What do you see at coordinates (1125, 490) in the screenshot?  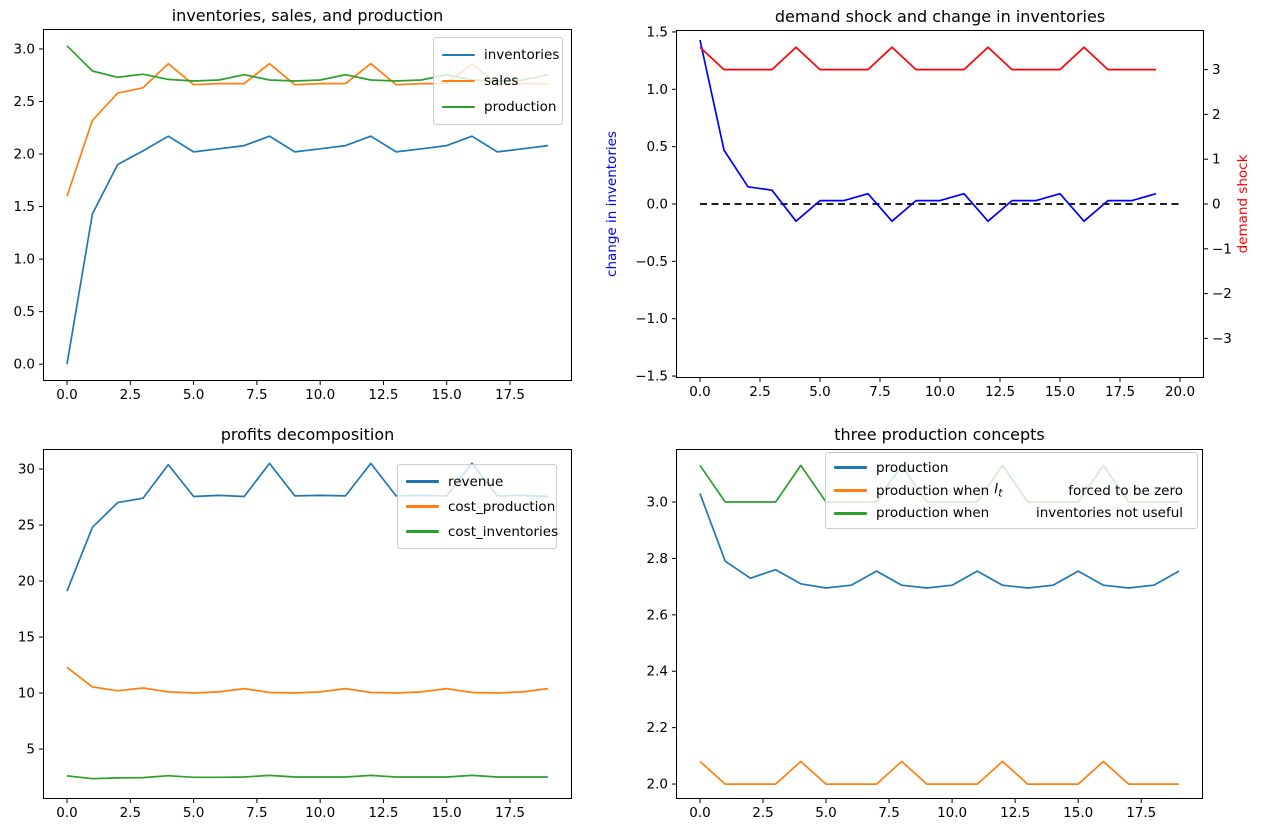 I see `legend-label-part2: forced to be zero` at bounding box center [1125, 490].